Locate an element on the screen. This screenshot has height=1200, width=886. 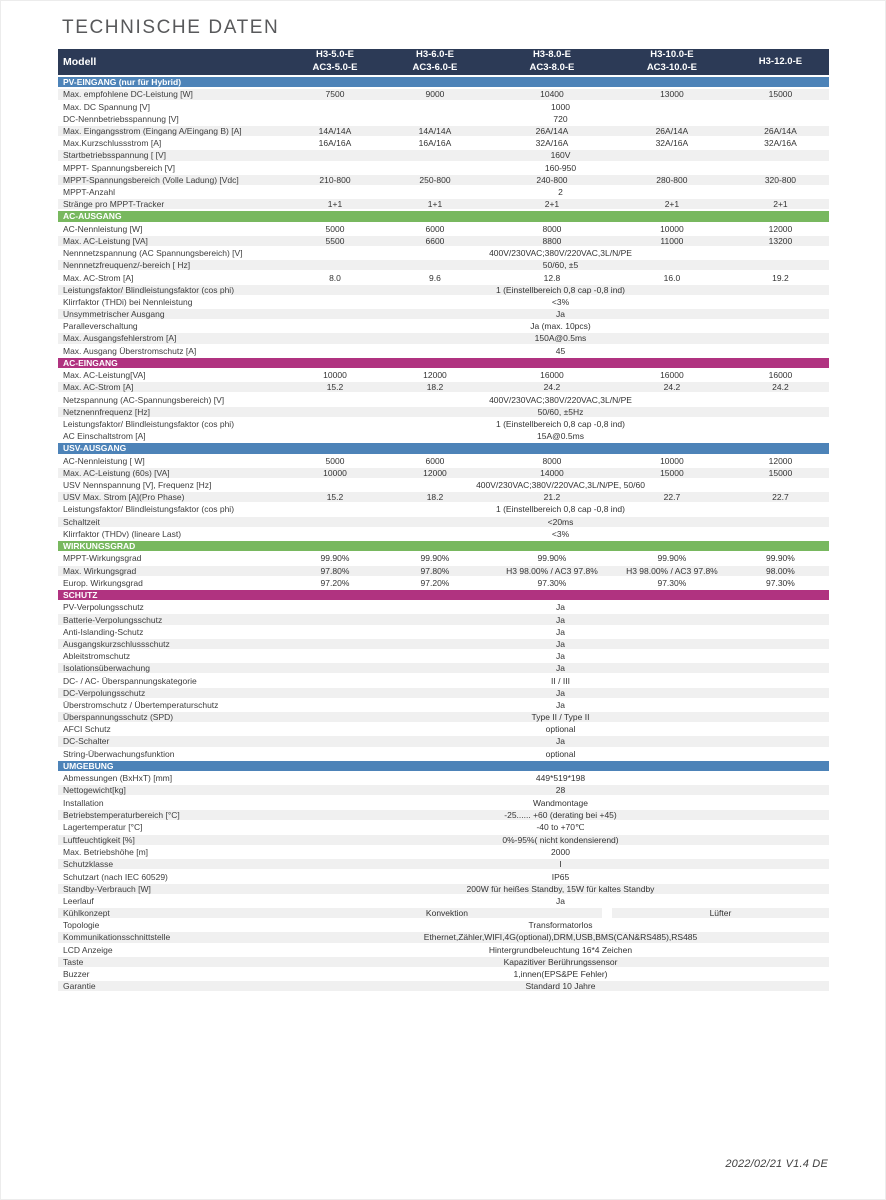
spec-row: DC- / AC- Überspannungskategorie II / III is located at coordinates (443, 681).